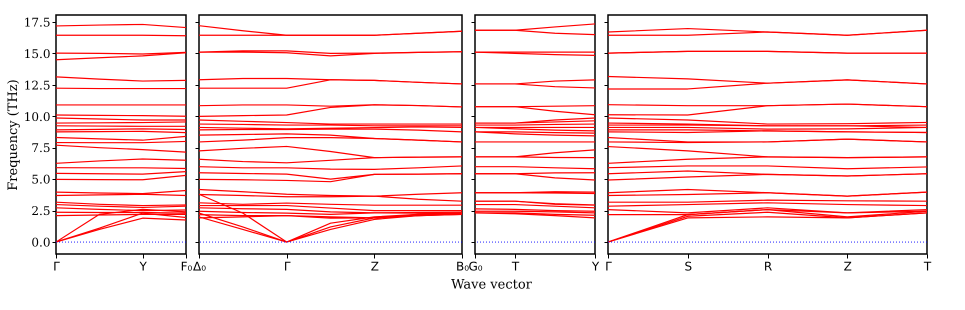 This screenshot has height=310, width=965. Describe the element at coordinates (37, 117) in the screenshot. I see `y-tick-label: 10.0` at that location.